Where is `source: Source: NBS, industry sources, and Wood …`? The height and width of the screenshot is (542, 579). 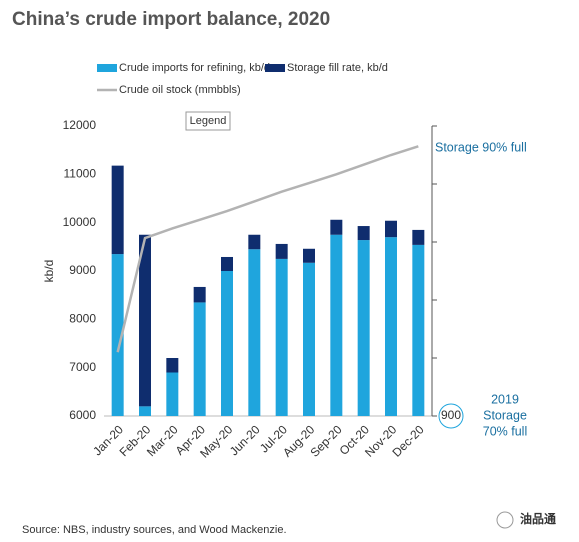
source: Source: NBS, industry sources, and Wood … is located at coordinates (154, 530).